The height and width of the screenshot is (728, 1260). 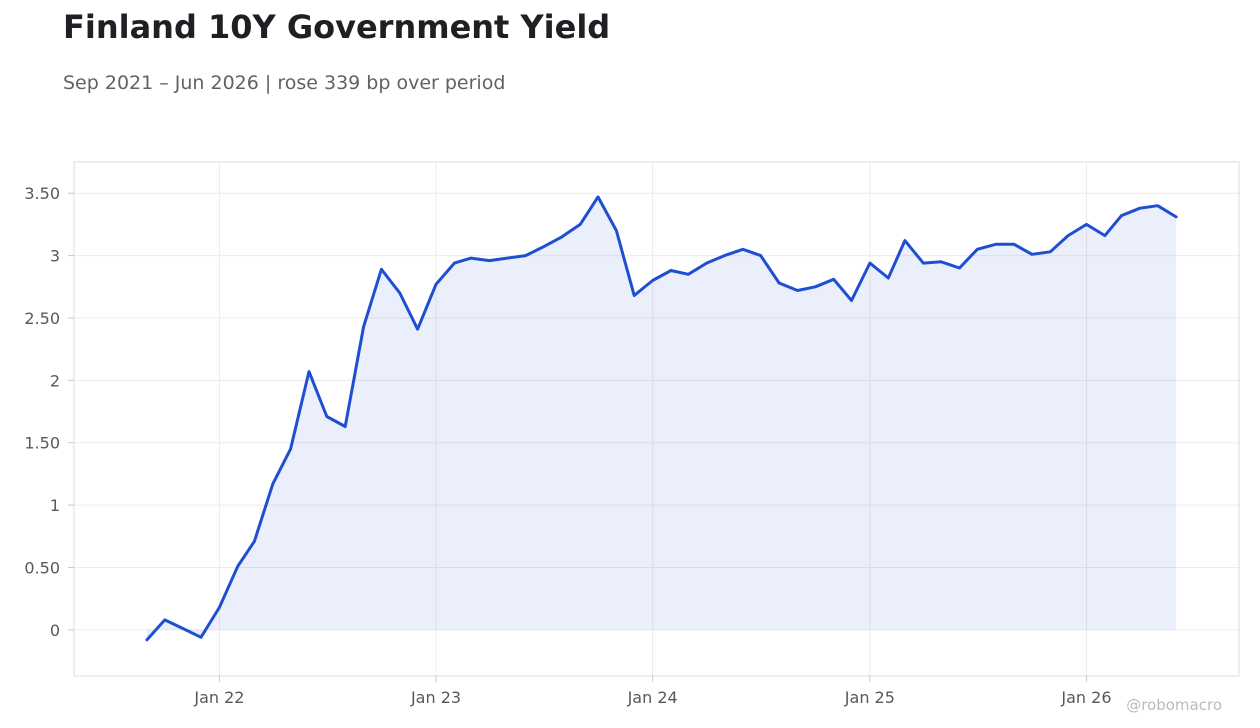 I want to click on y-tick-label: 2, so click(x=55, y=380).